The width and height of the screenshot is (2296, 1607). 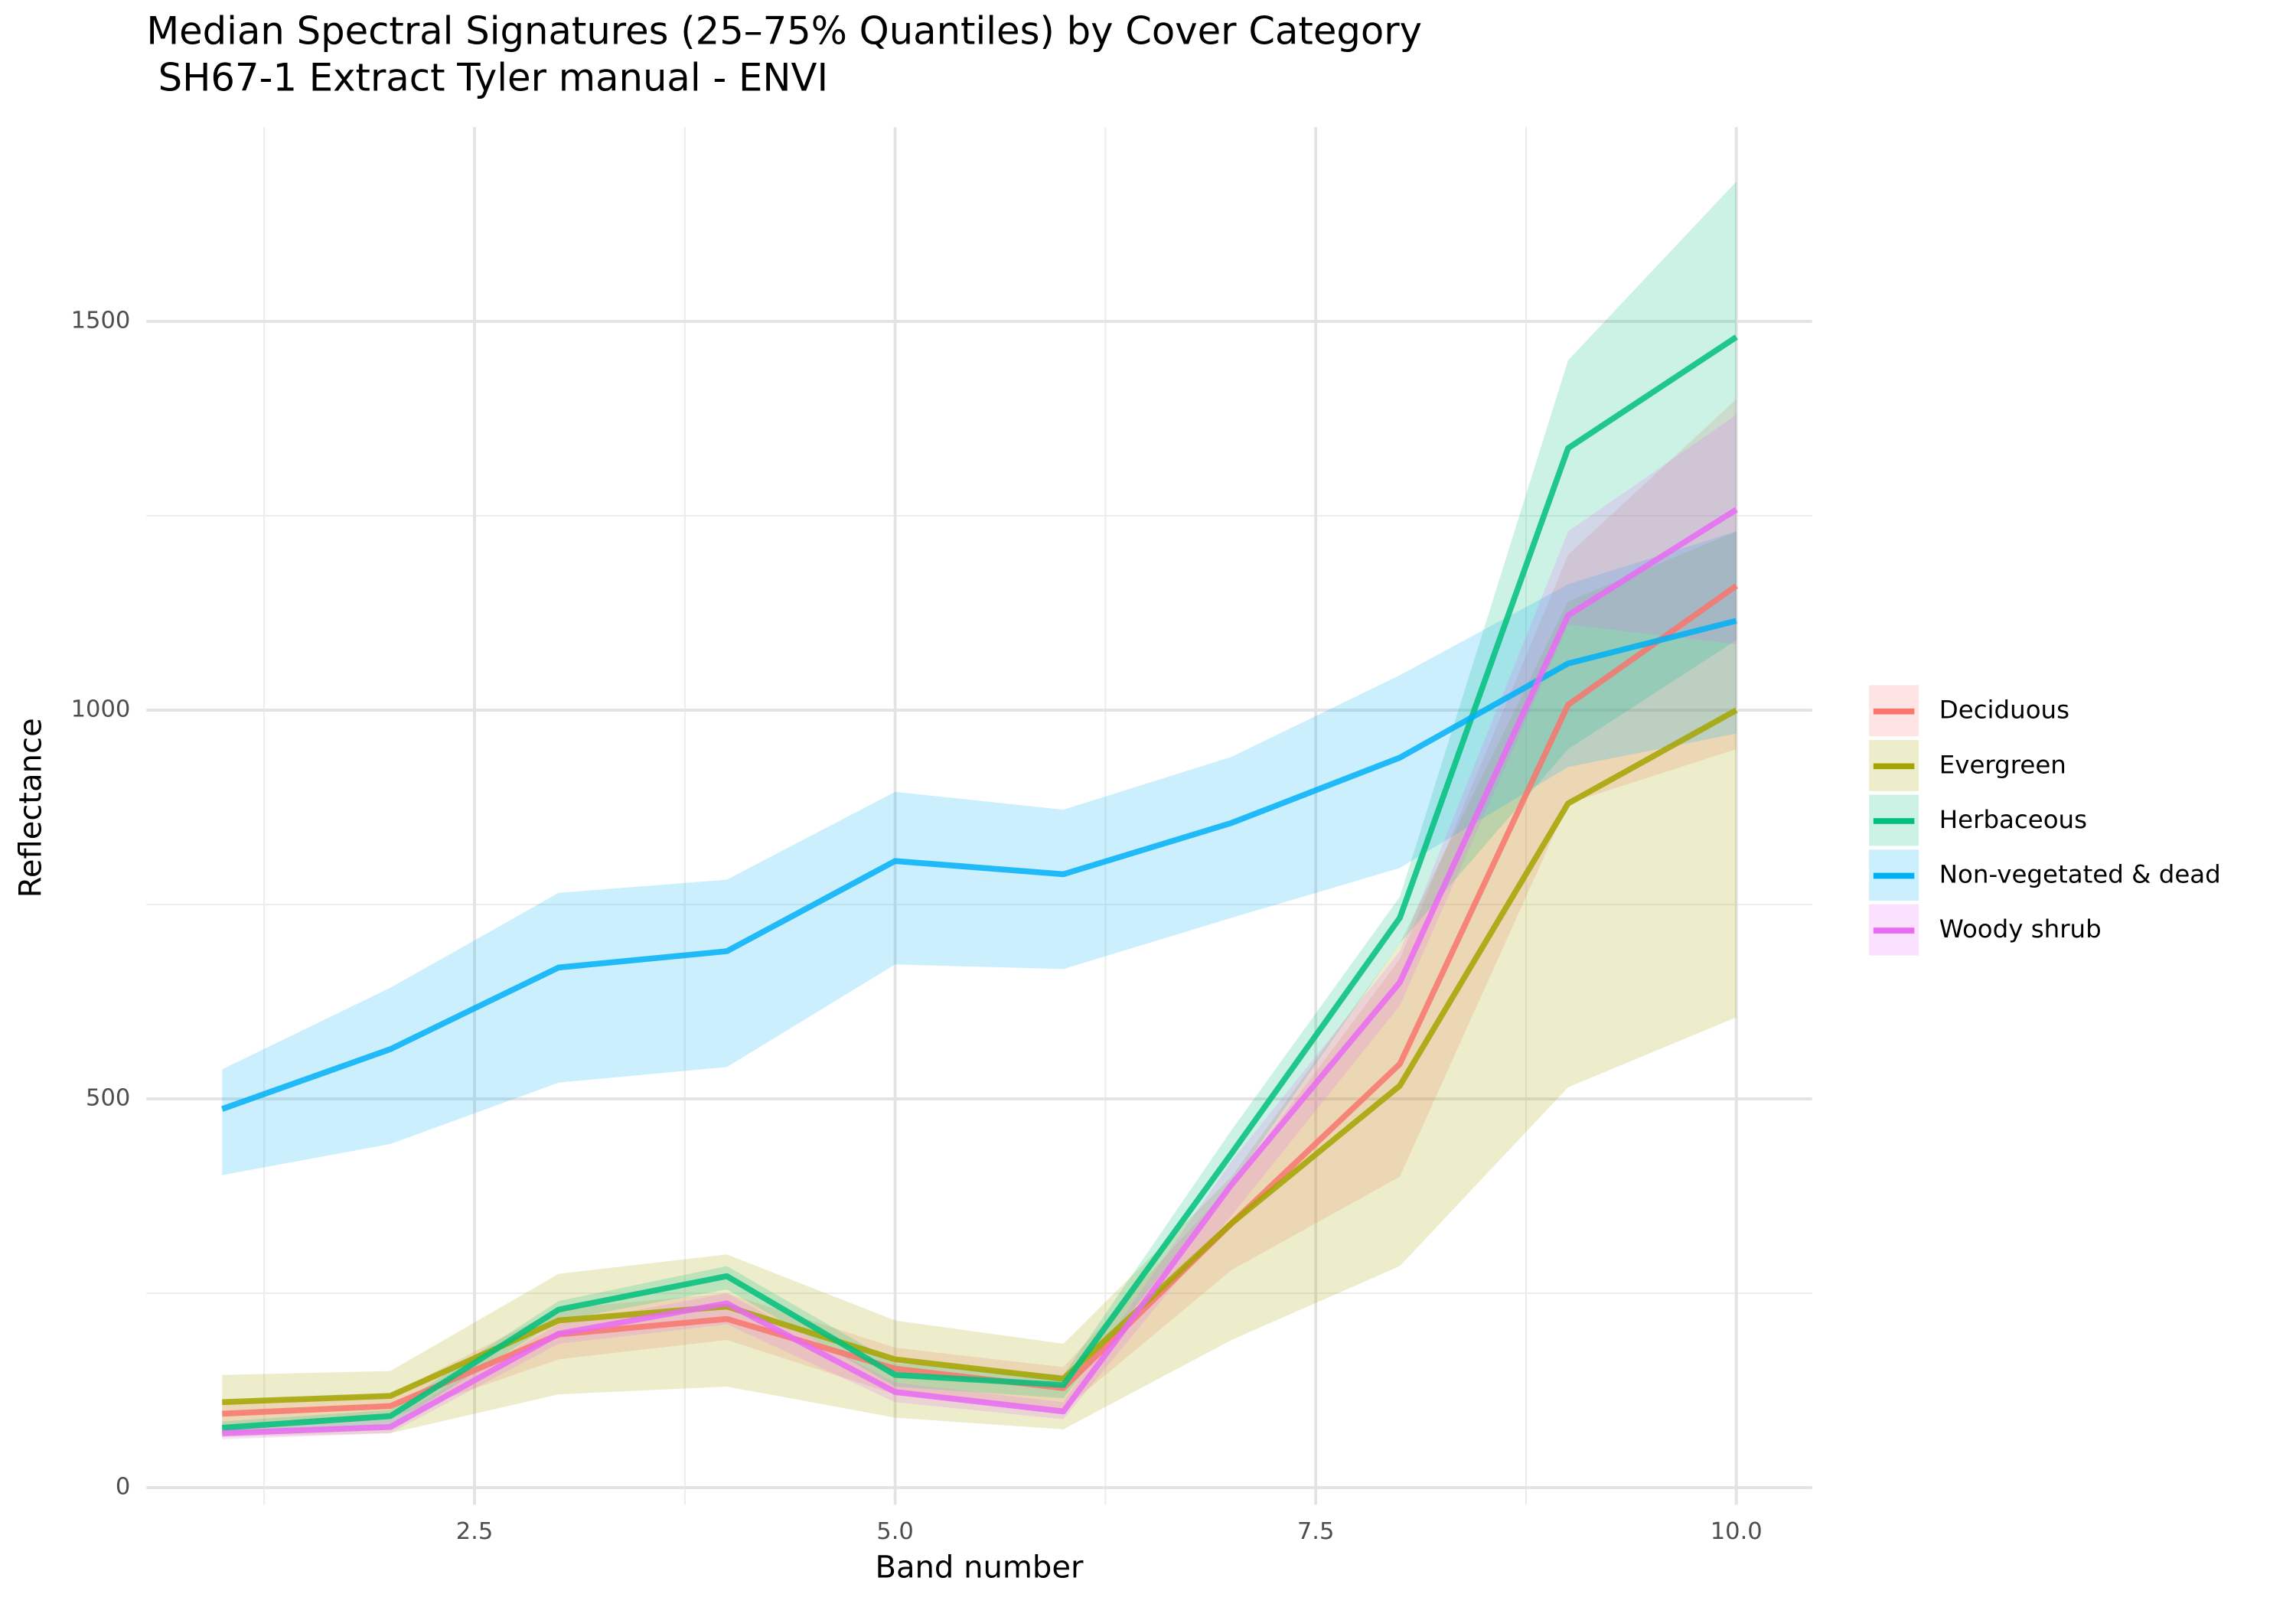 What do you see at coordinates (30, 808) in the screenshot?
I see `y-axis-title: Reflectance` at bounding box center [30, 808].